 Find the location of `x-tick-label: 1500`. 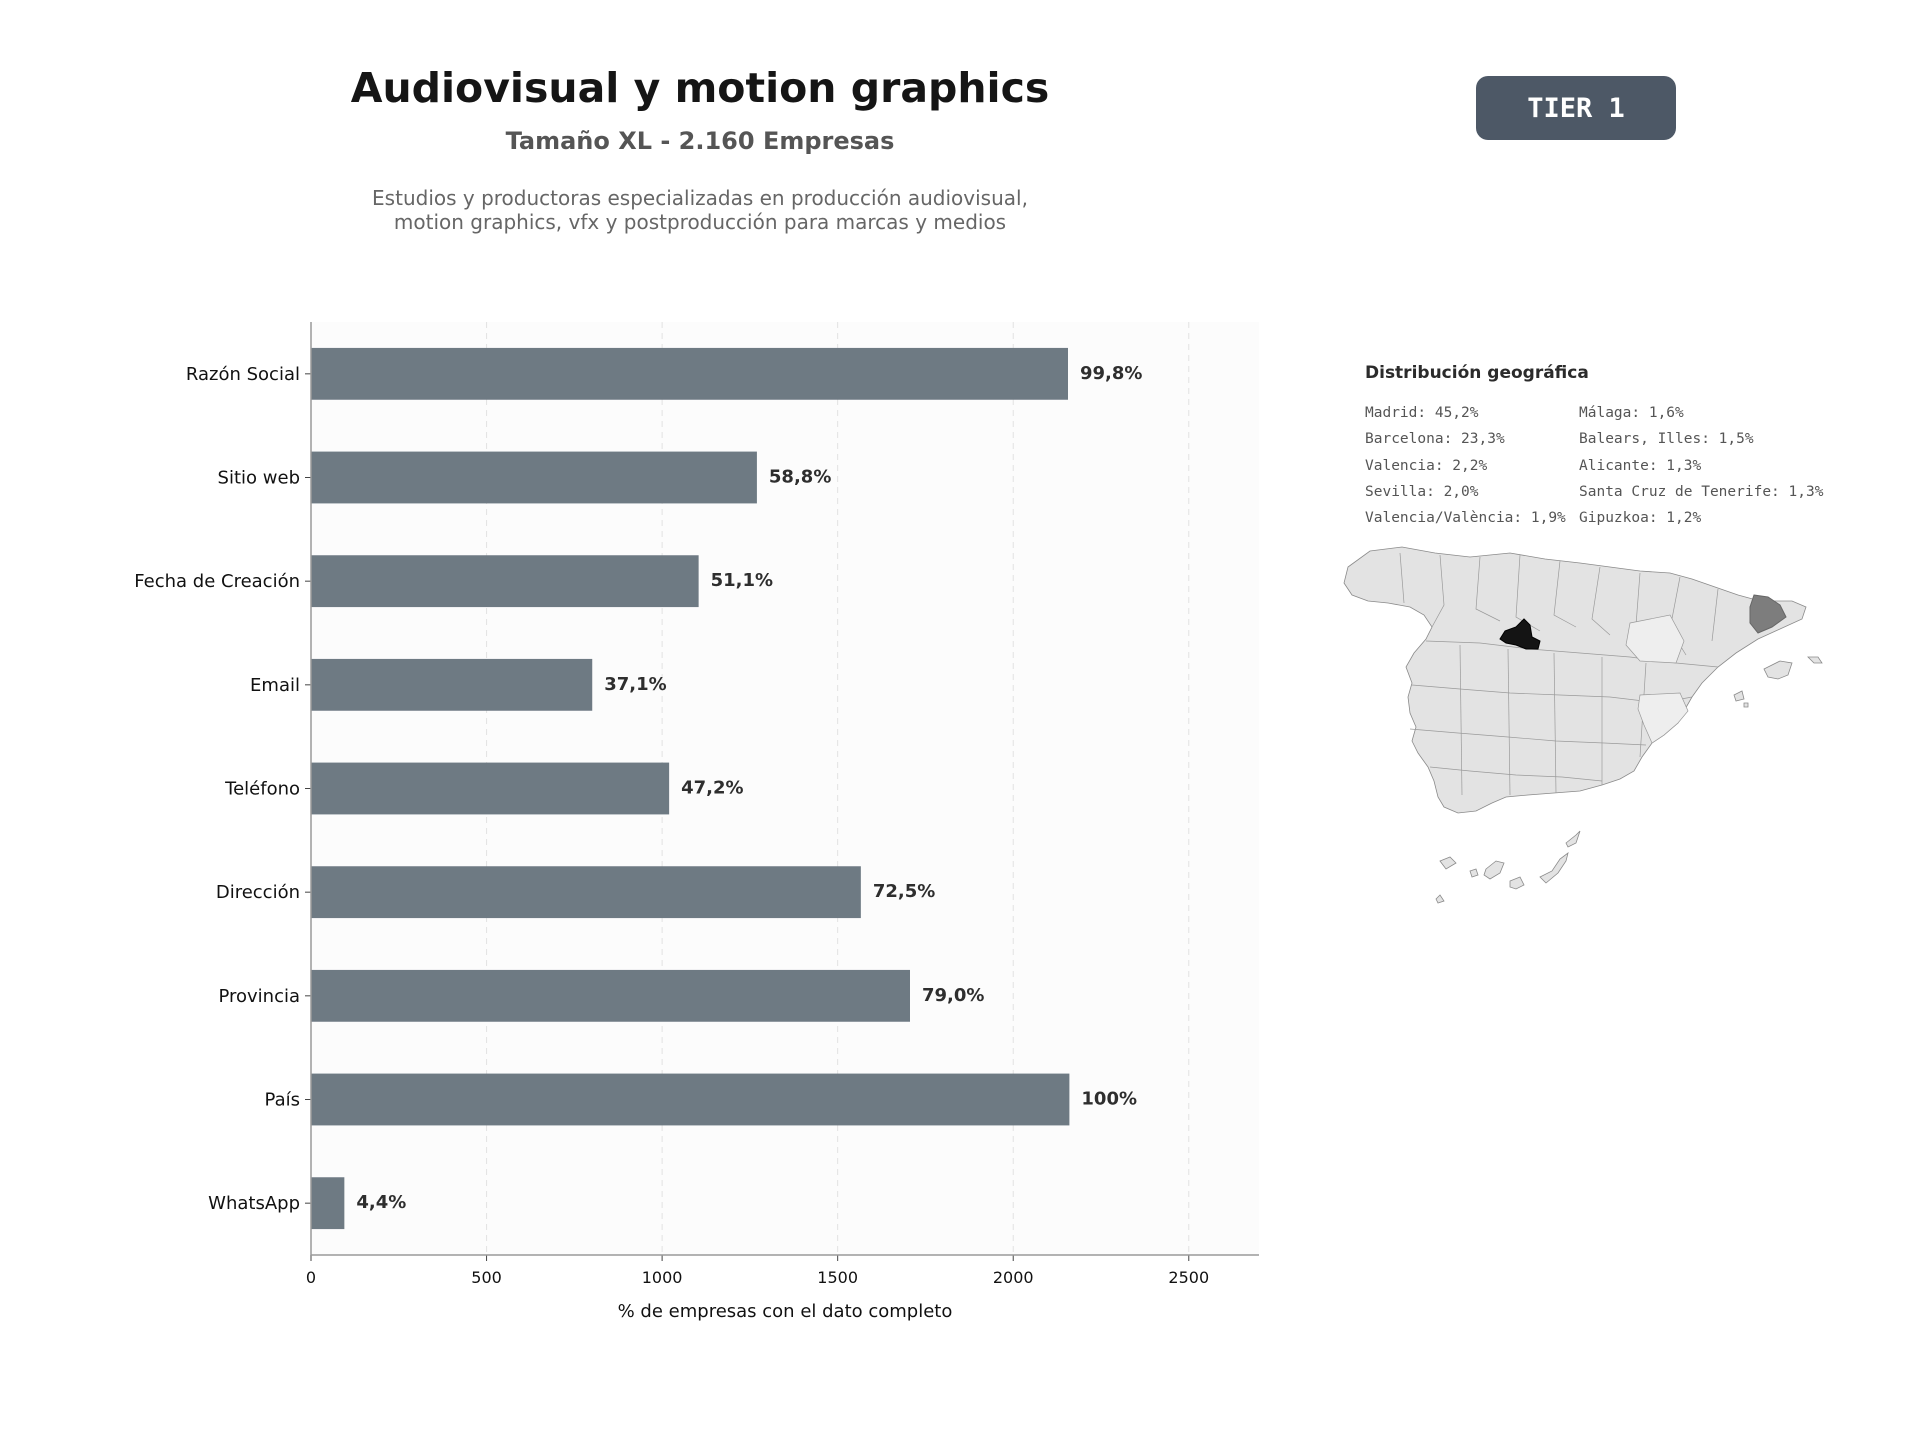

x-tick-label: 1500 is located at coordinates (837, 1277).